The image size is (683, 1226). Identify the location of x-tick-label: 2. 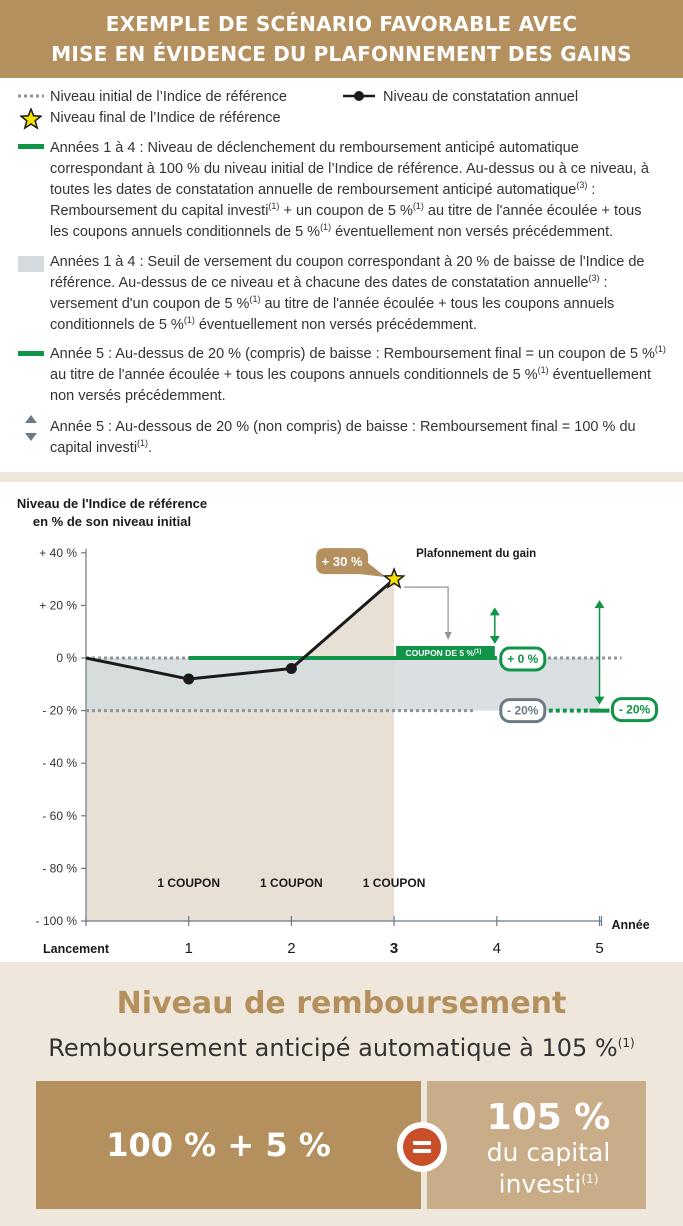
(291, 948).